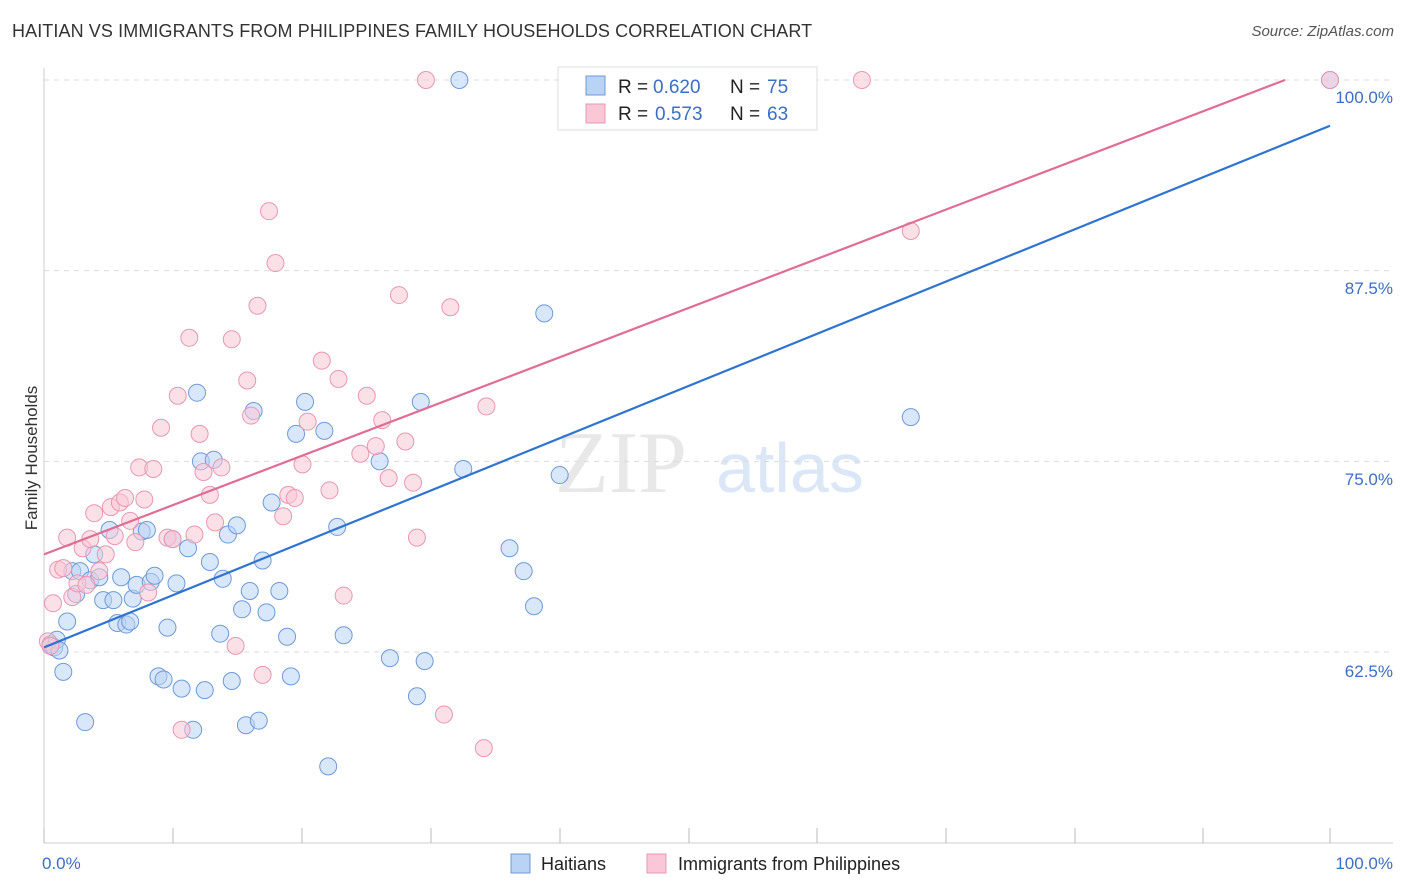 This screenshot has width=1406, height=892. What do you see at coordinates (679, 114) in the screenshot?
I see `legend-r-value-philippines: 0.573` at bounding box center [679, 114].